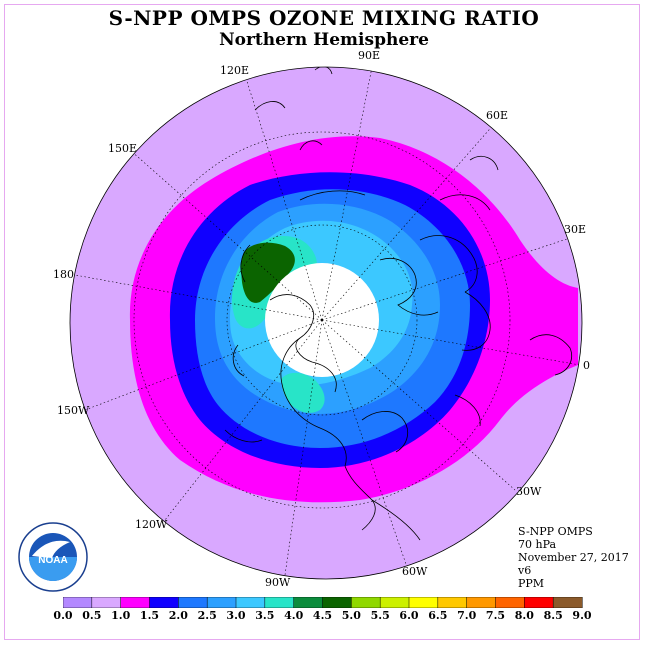 This screenshot has width=648, height=648. What do you see at coordinates (582, 615) in the screenshot?
I see `colorbar-tick-label: 9.0` at bounding box center [582, 615].